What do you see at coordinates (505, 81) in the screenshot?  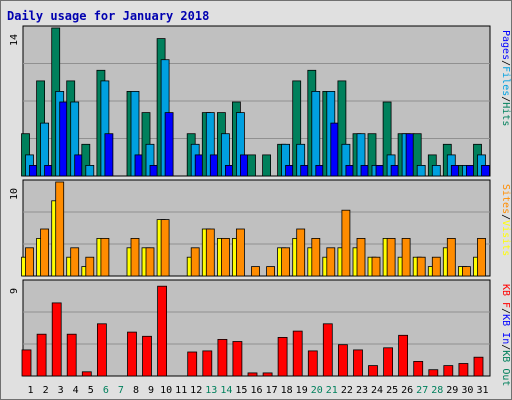 I see `legend-label: Files` at bounding box center [505, 81].